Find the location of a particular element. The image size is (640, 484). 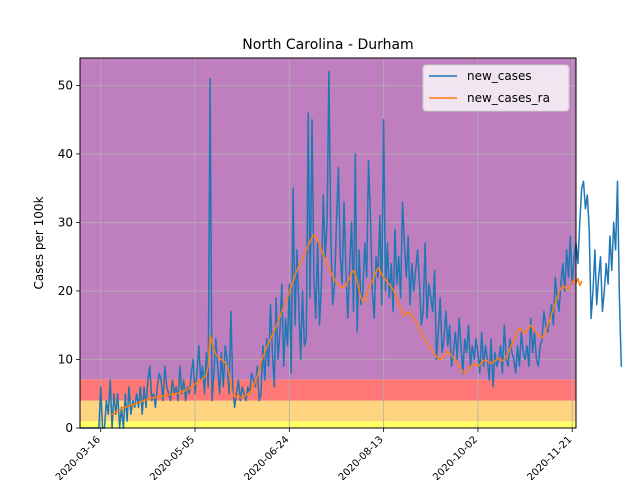

legend-box is located at coordinates (496, 88).